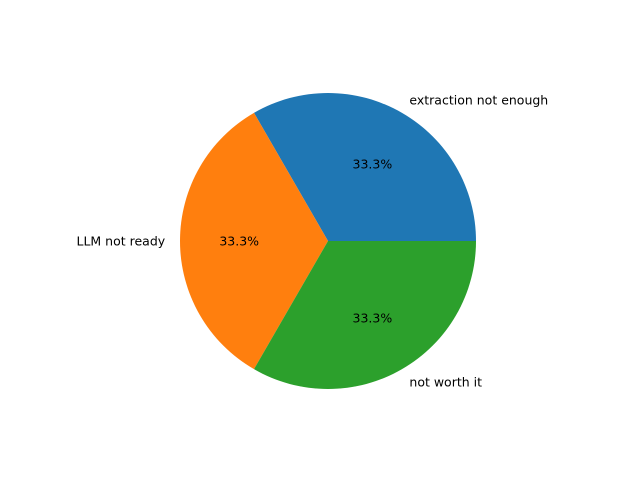  I want to click on pie-slice-not-worth-it, so click(365, 315).